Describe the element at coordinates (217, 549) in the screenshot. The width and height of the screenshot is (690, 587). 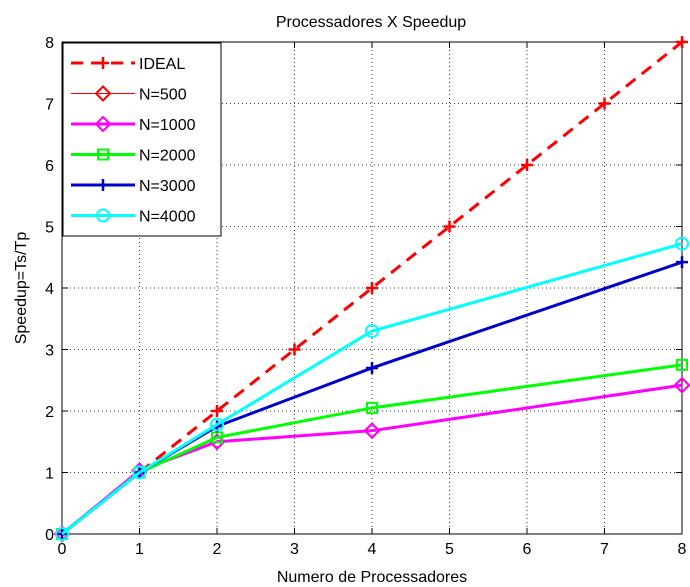
I see `x-tick-label: 2` at that location.